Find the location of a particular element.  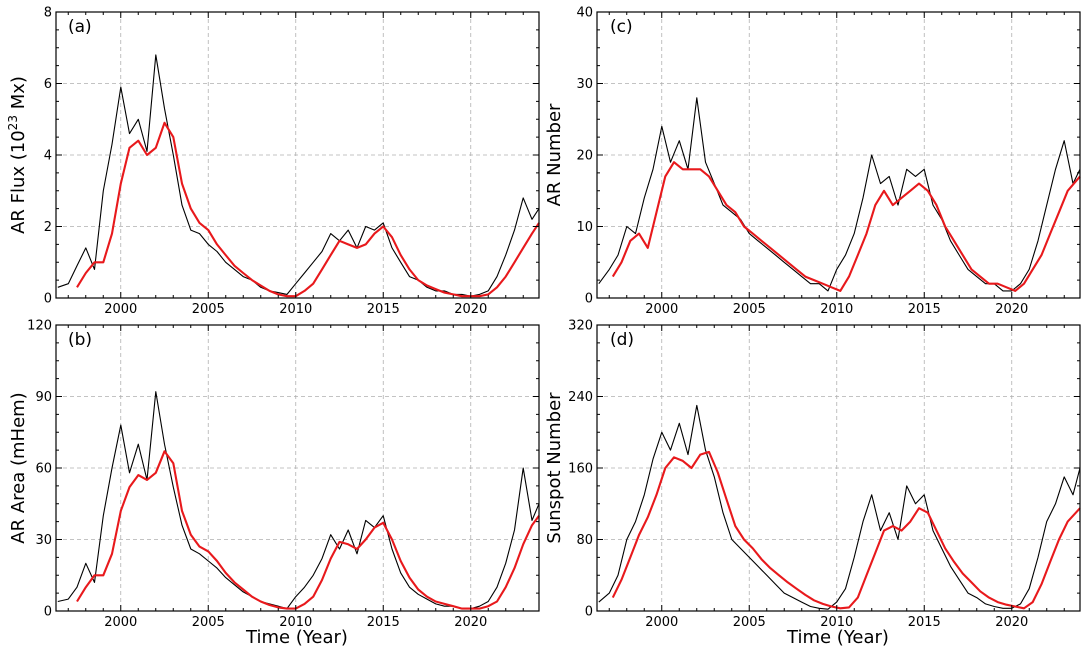

panel-a-ytick-label-6: 6 is located at coordinates (48, 84).